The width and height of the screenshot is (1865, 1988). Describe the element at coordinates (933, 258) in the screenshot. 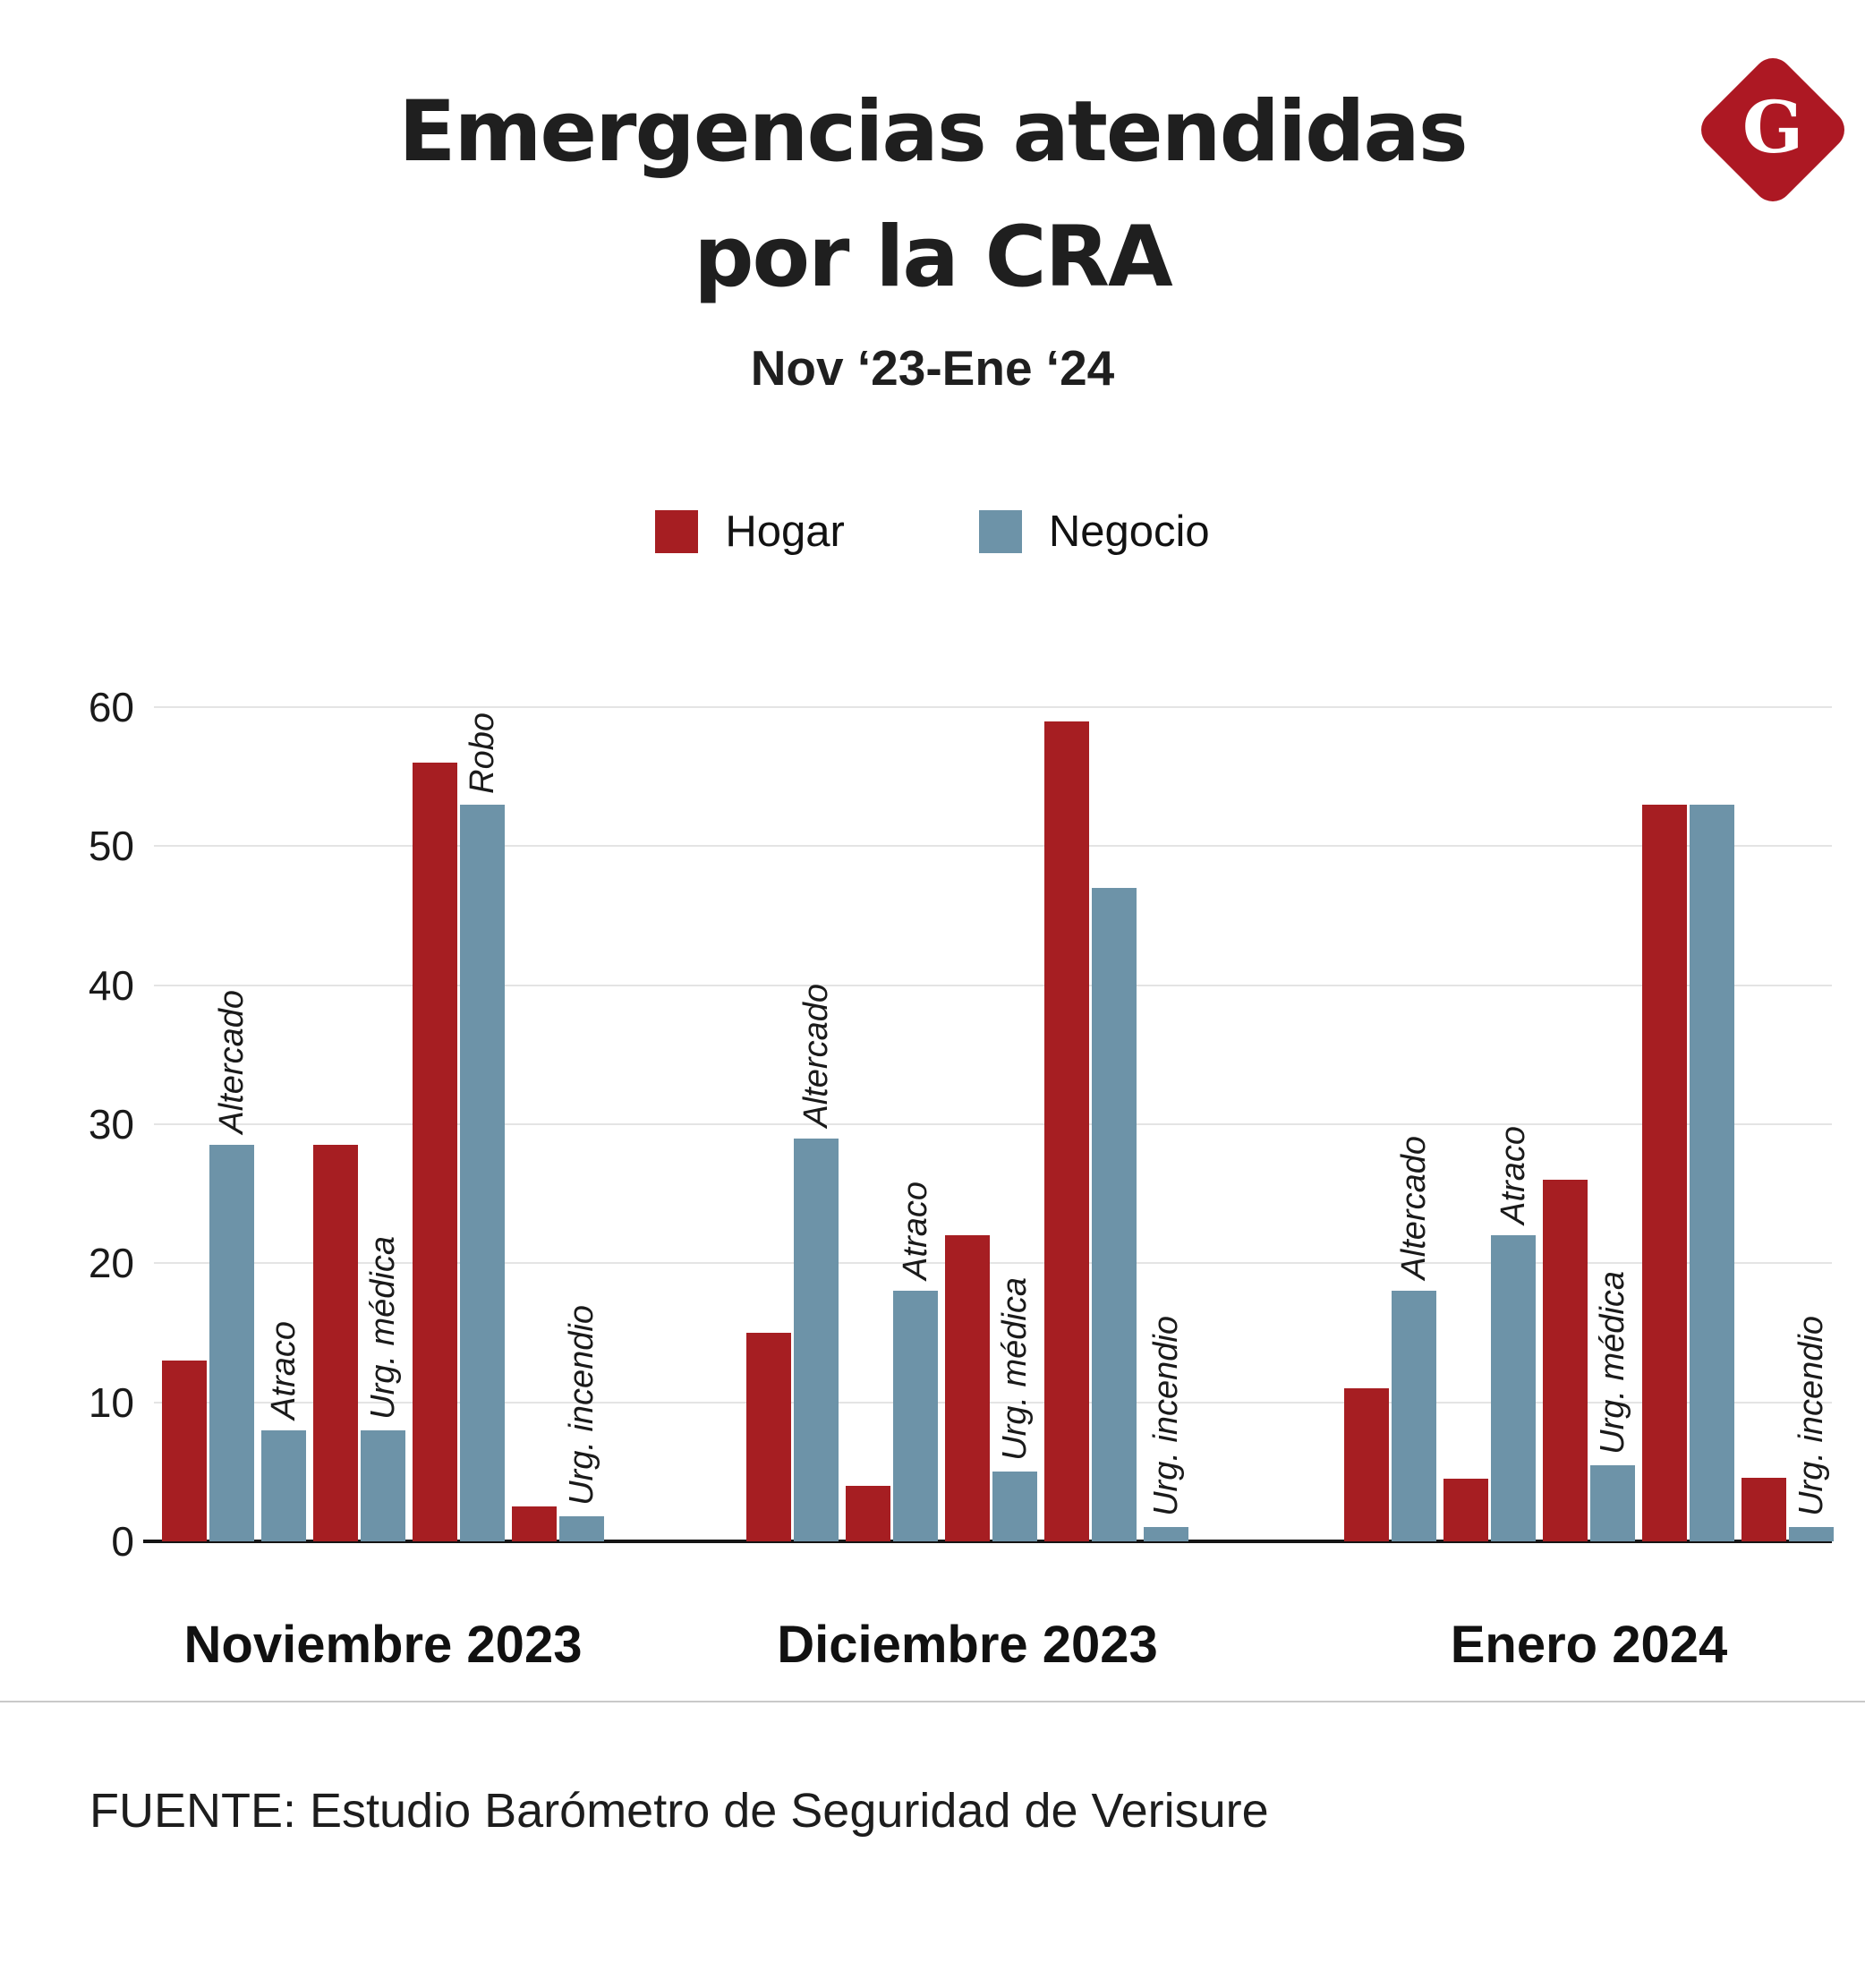

I see `chart-title-line2: por la CRA` at that location.